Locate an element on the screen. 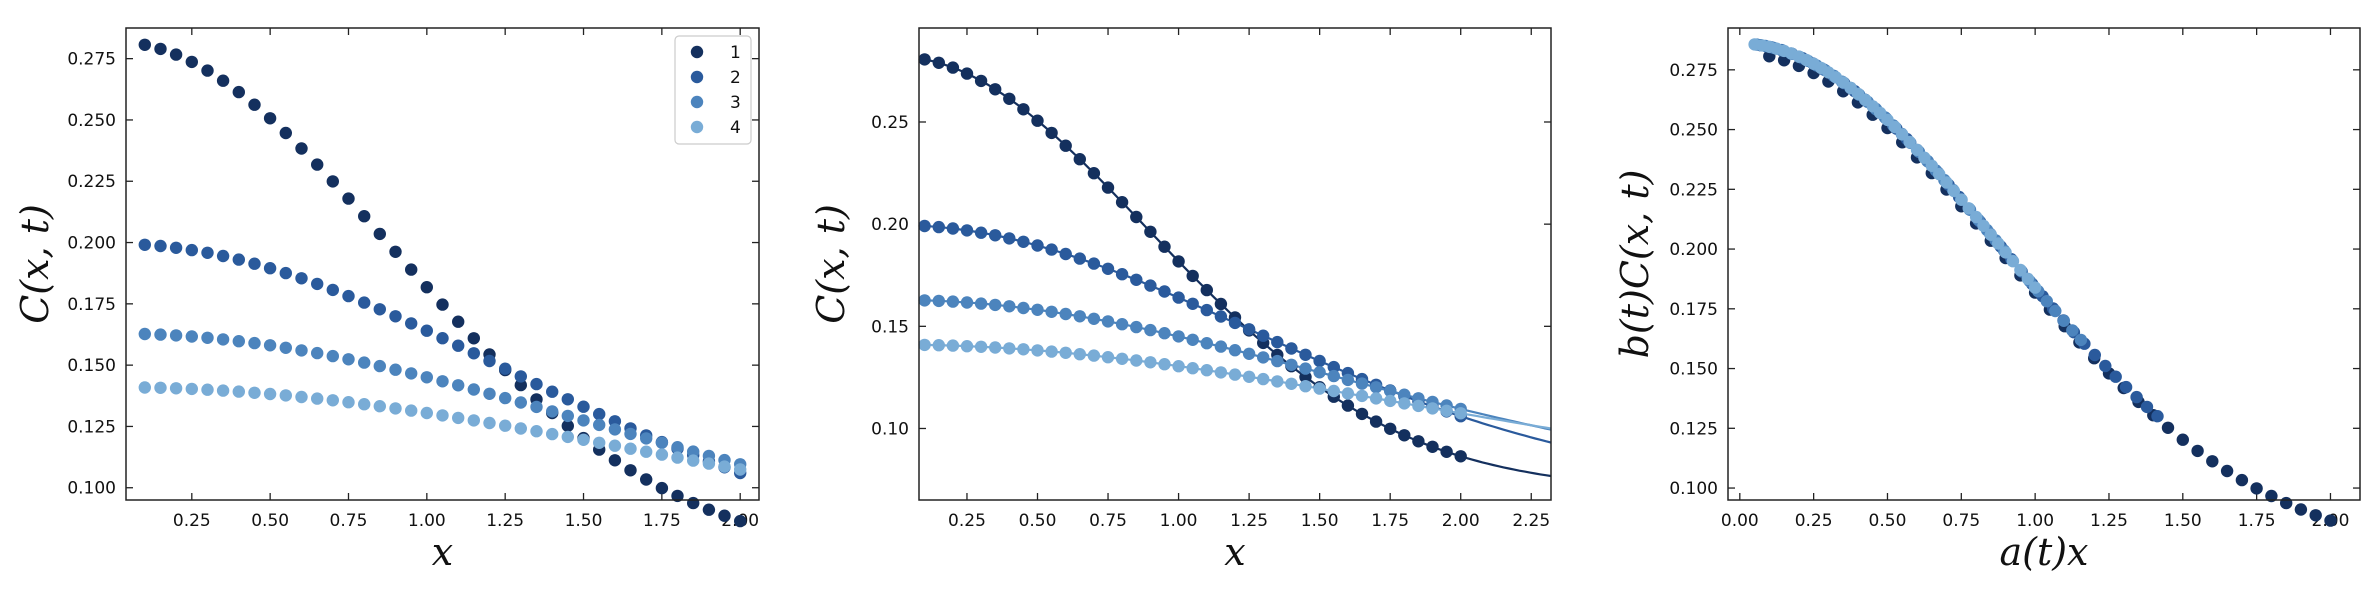 Image resolution: width=2370 pixels, height=592 pixels. x-tick-label: 1.00 is located at coordinates (2035, 521).